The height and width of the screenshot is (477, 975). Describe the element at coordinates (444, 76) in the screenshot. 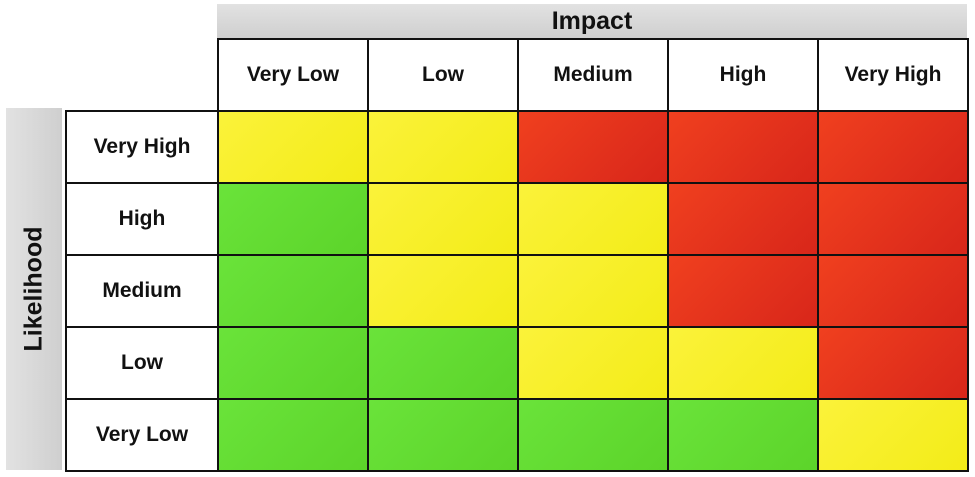

I see `column-header-low: Low` at that location.